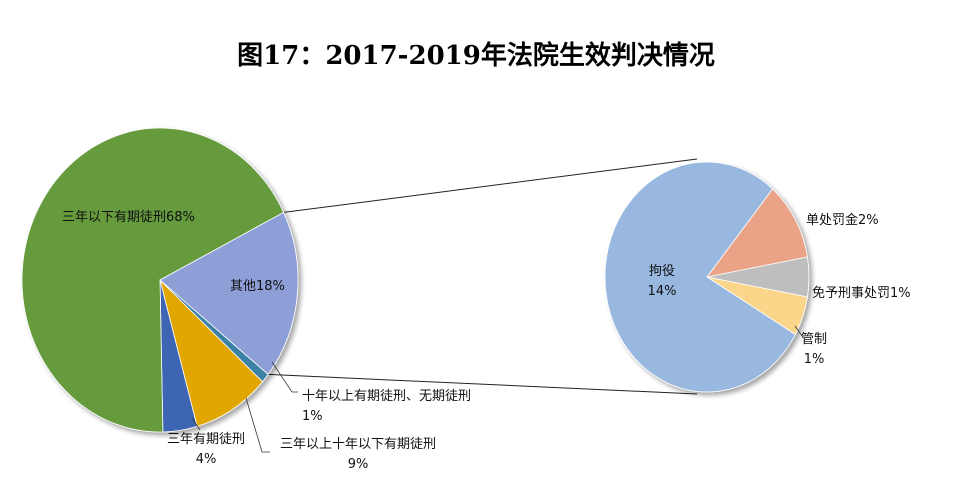 This screenshot has width=953, height=496. Describe the element at coordinates (358, 454) in the screenshot. I see `main-label-three_to_ten: 三年以上十年以下有期徒刑 9%` at that location.